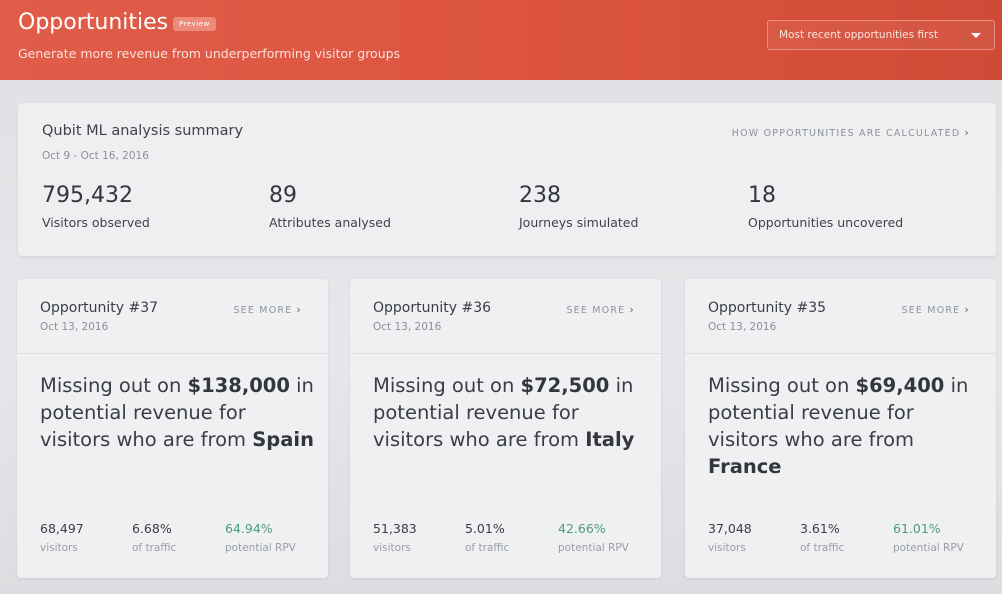  Describe the element at coordinates (825, 206) in the screenshot. I see `stat-opportunities-uncovered: 18 Opportunities uncovered` at that location.